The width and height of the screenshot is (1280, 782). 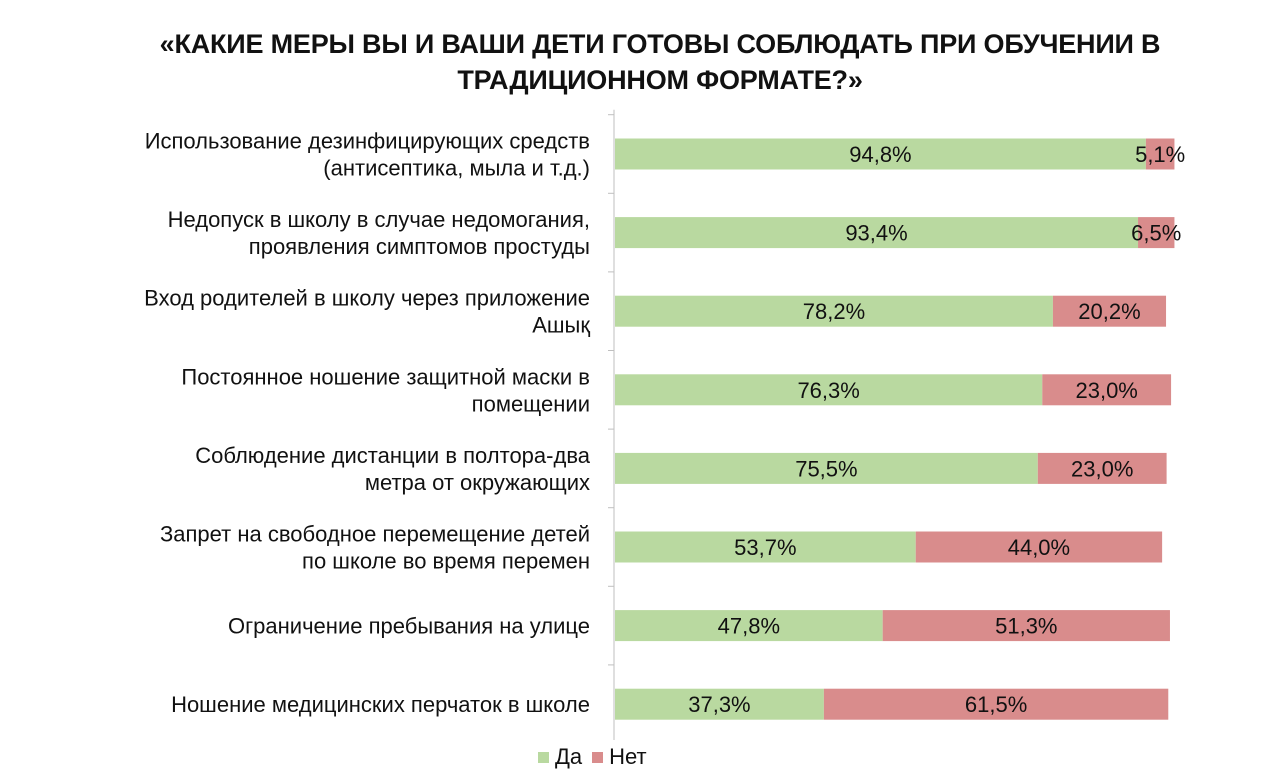 I want to click on category-label: Постоянное ношение защитной маски в, so click(x=385, y=376).